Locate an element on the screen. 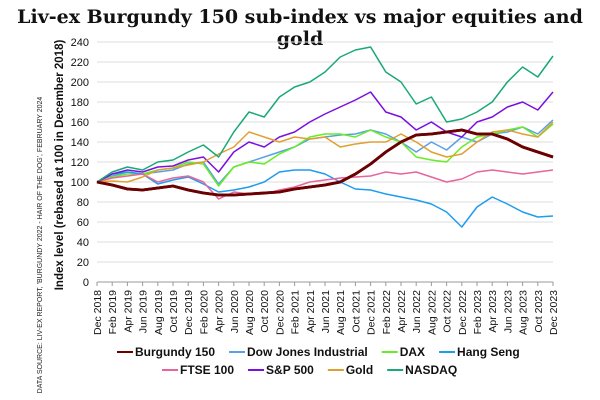 The height and width of the screenshot is (400, 600). x-tick-label: Dec 2021 is located at coordinates (372, 312).